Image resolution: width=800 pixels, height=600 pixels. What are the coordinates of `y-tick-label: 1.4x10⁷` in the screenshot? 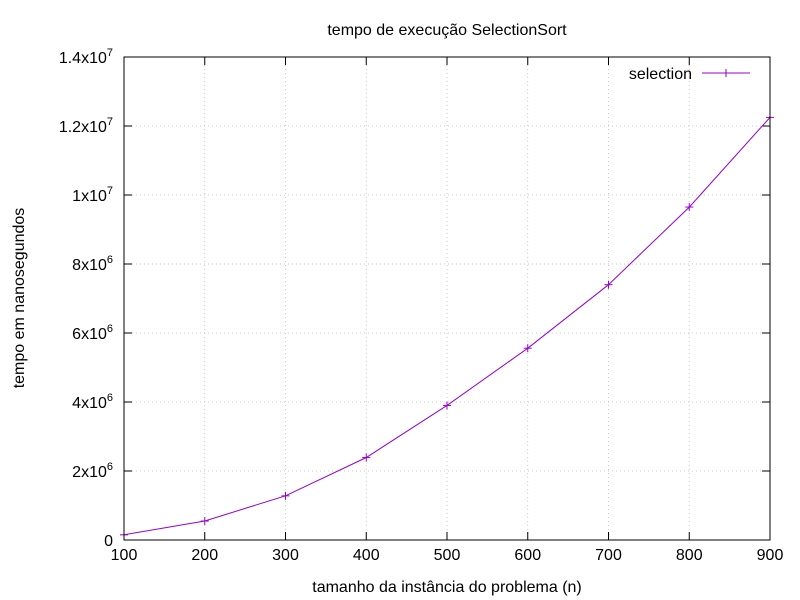 It's located at (86, 57).